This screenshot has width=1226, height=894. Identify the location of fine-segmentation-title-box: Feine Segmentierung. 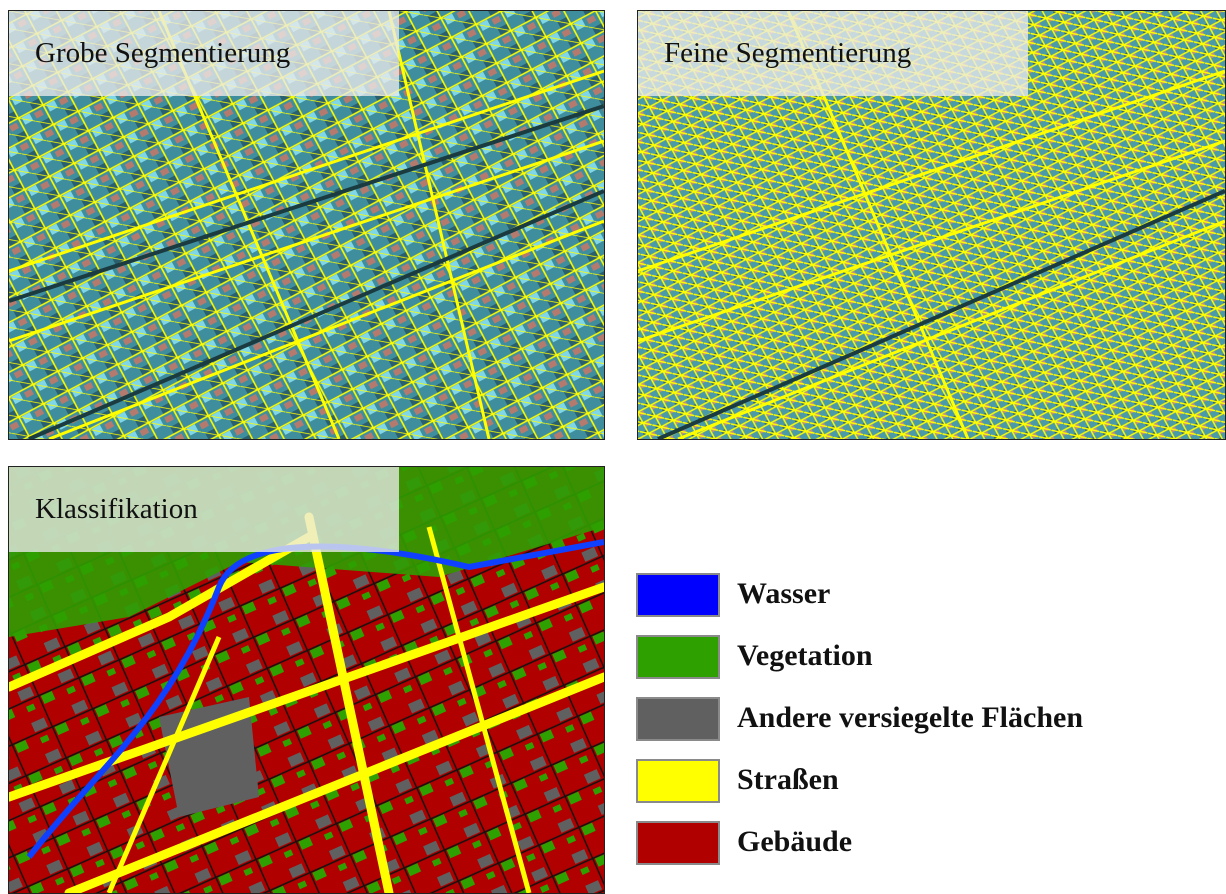
(833, 53).